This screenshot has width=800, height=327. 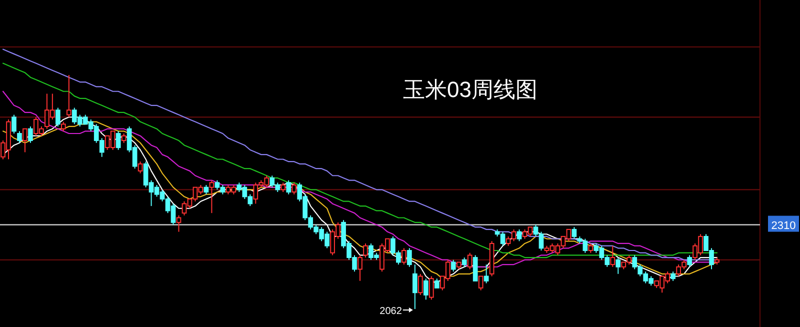 What do you see at coordinates (391, 311) in the screenshot?
I see `annotation: 2062` at bounding box center [391, 311].